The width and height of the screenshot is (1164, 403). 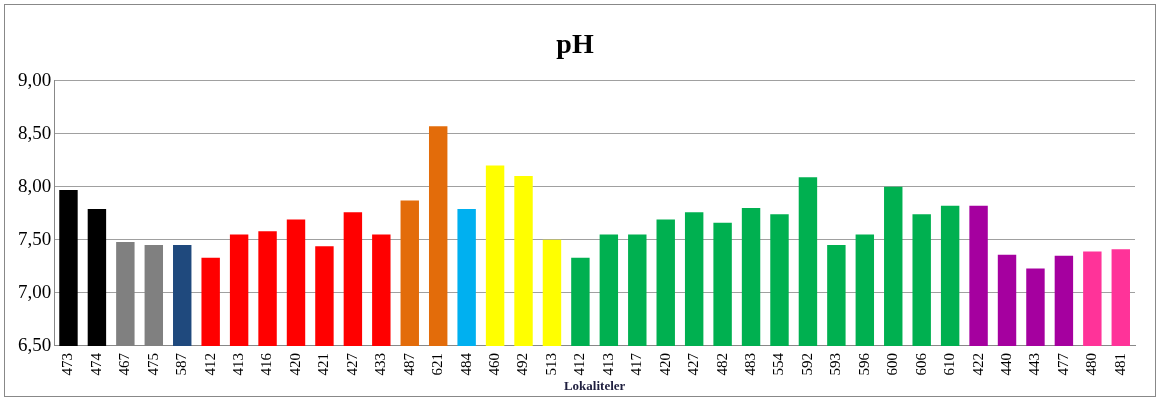 I want to click on x-tick-label: 606, so click(x=920, y=364).